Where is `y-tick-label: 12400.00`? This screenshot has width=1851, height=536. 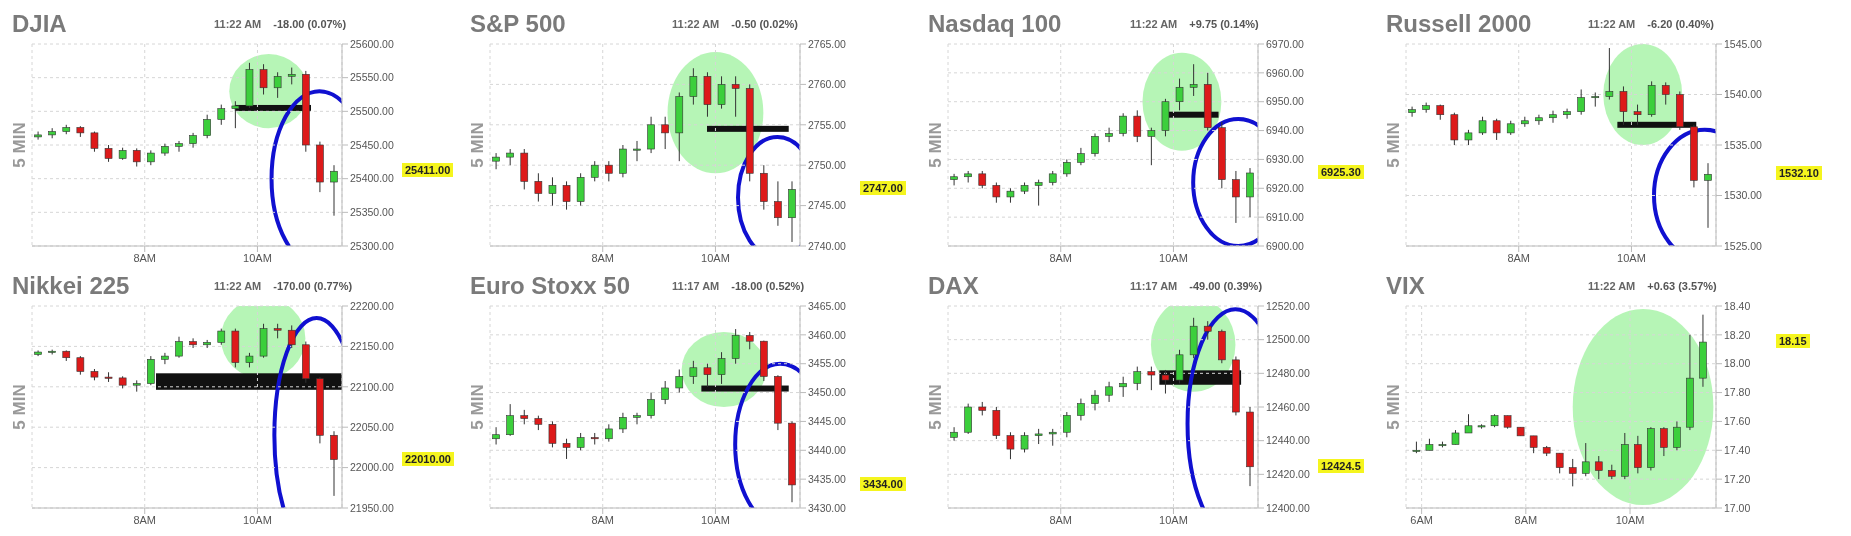
y-tick-label: 12400.00 is located at coordinates (1288, 507).